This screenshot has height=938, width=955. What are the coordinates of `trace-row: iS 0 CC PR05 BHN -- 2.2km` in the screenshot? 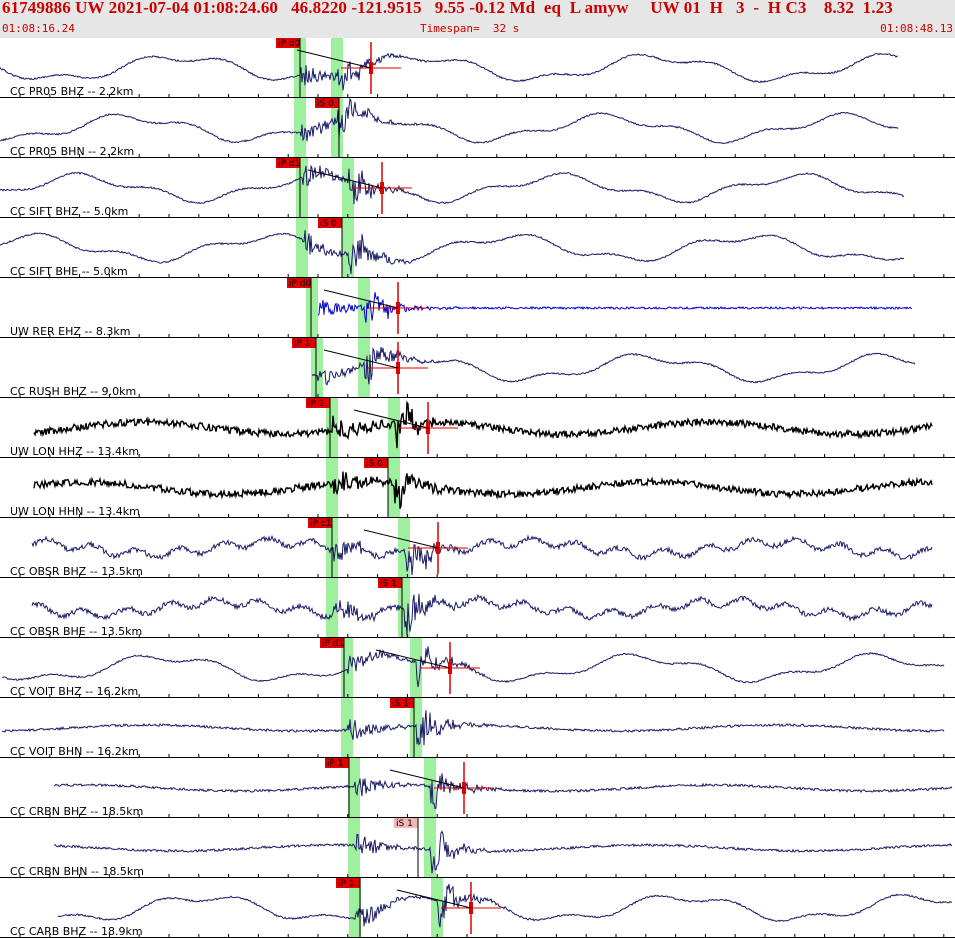 It's located at (477, 127).